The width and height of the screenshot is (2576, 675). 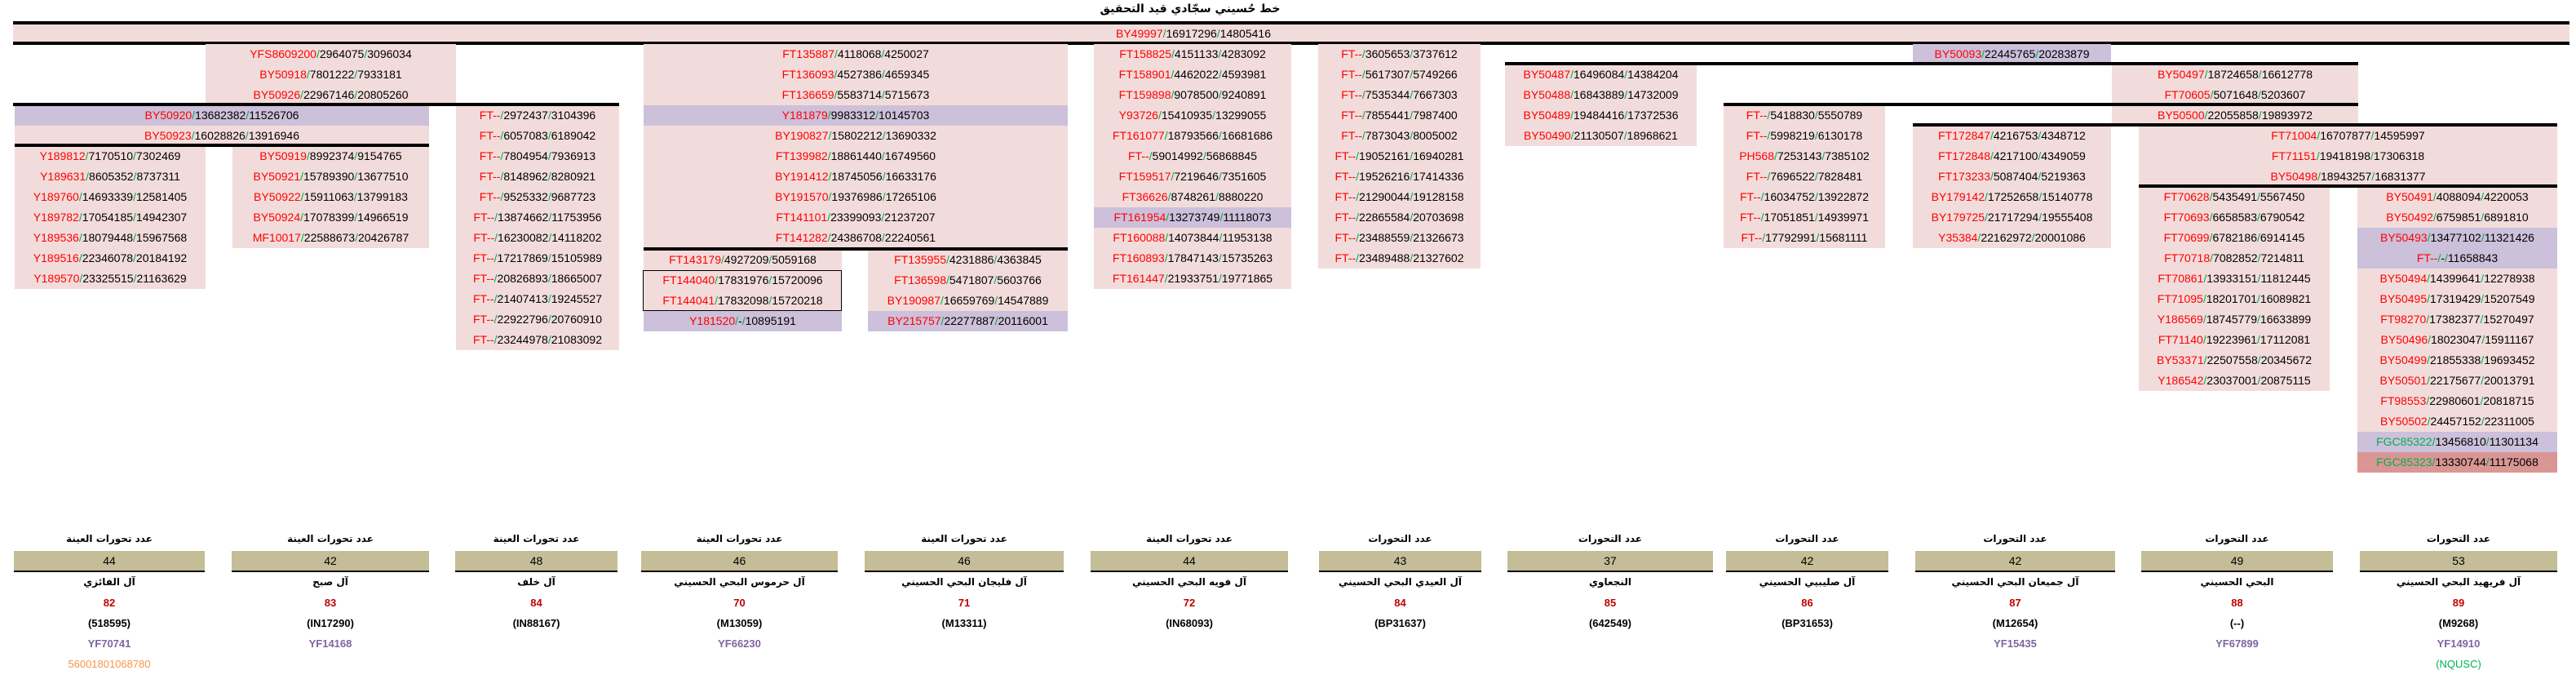 I want to click on snp-row: Y189536/18079448/15967568, so click(x=110, y=238).